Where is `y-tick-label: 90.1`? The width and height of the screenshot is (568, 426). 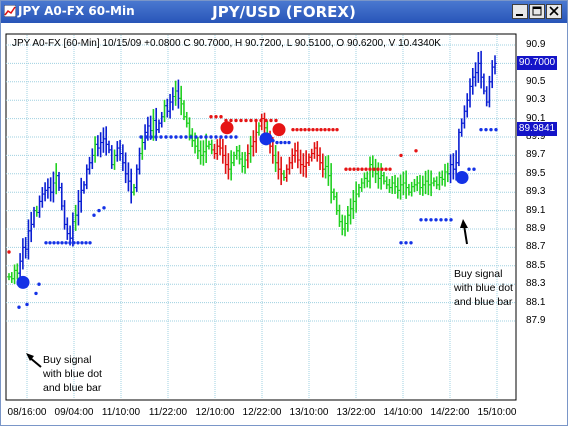
y-tick-label: 90.1 is located at coordinates (536, 118).